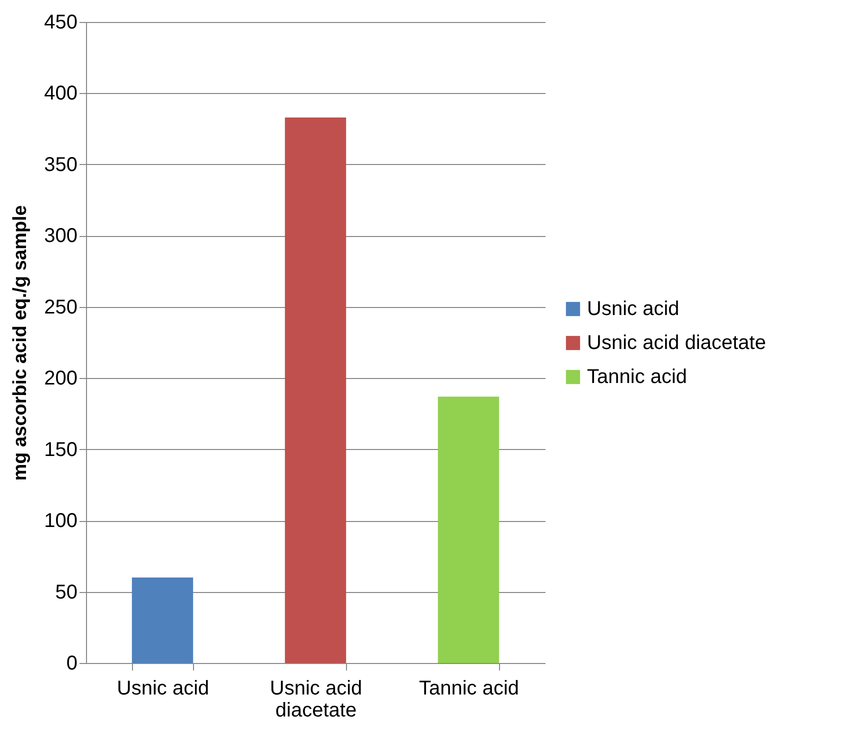 This screenshot has height=742, width=852. What do you see at coordinates (66, 592) in the screenshot?
I see `y-tick-label: 50` at bounding box center [66, 592].